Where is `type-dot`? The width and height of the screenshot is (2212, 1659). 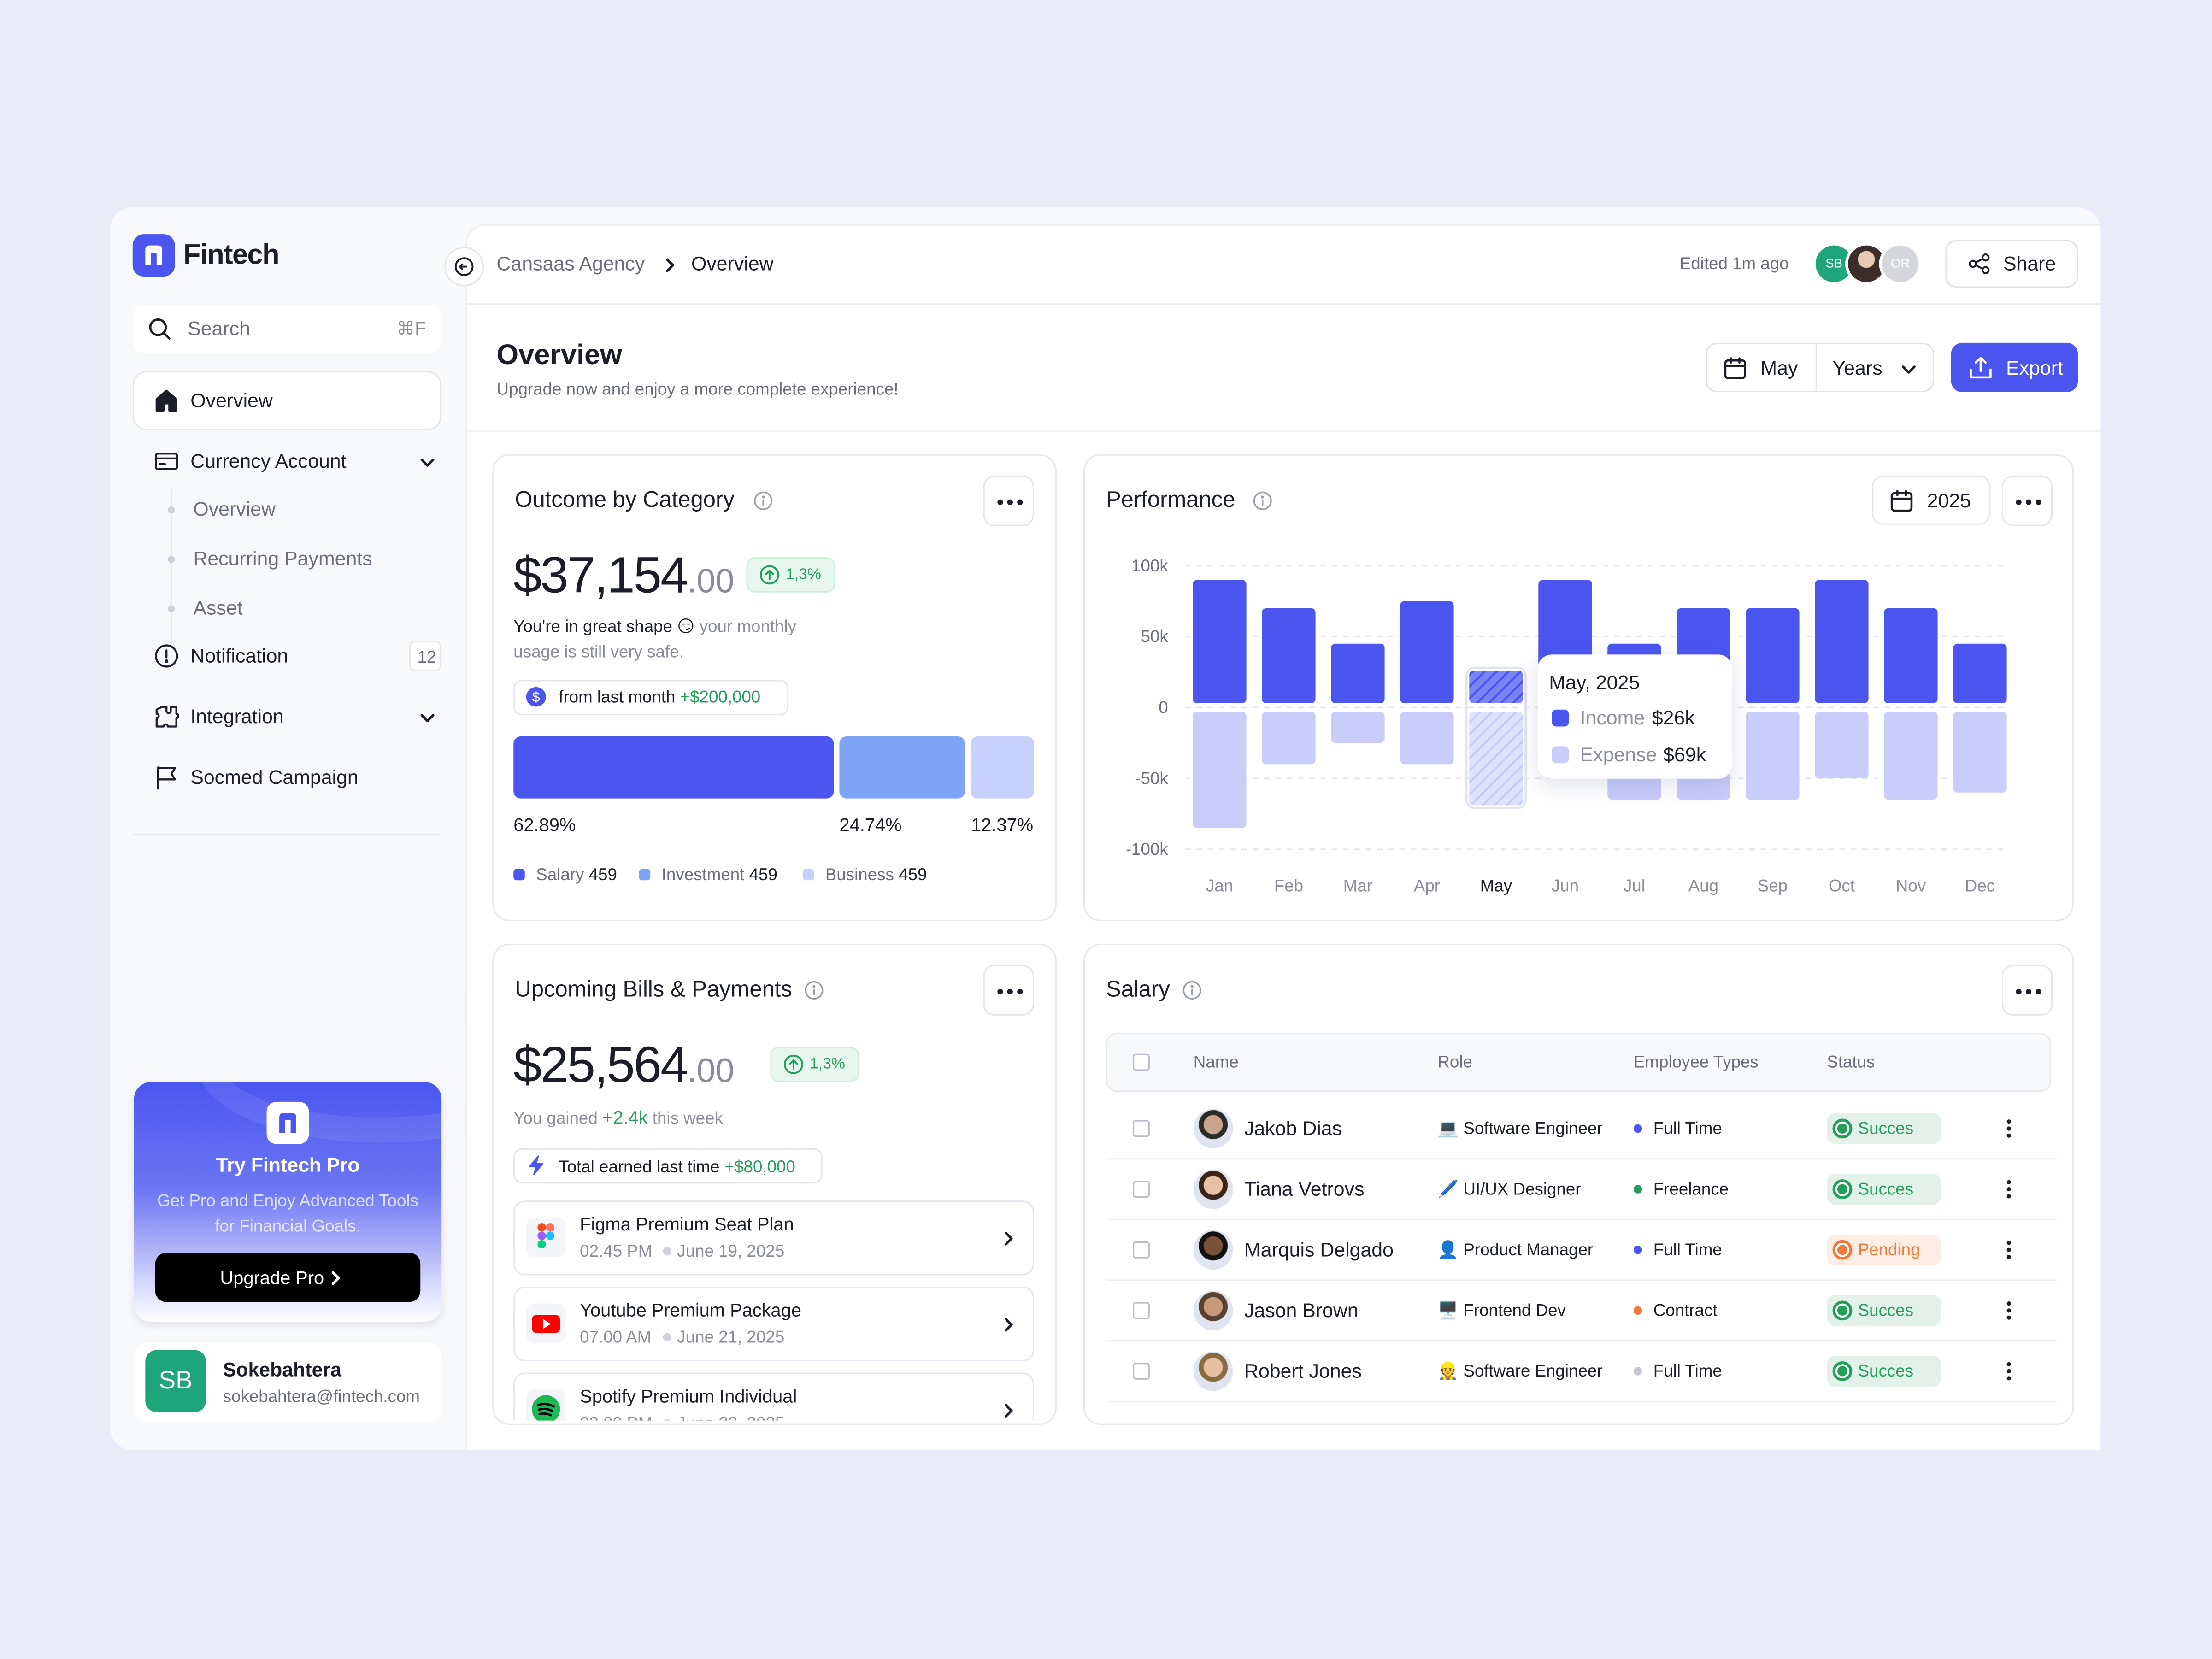 type-dot is located at coordinates (1637, 1128).